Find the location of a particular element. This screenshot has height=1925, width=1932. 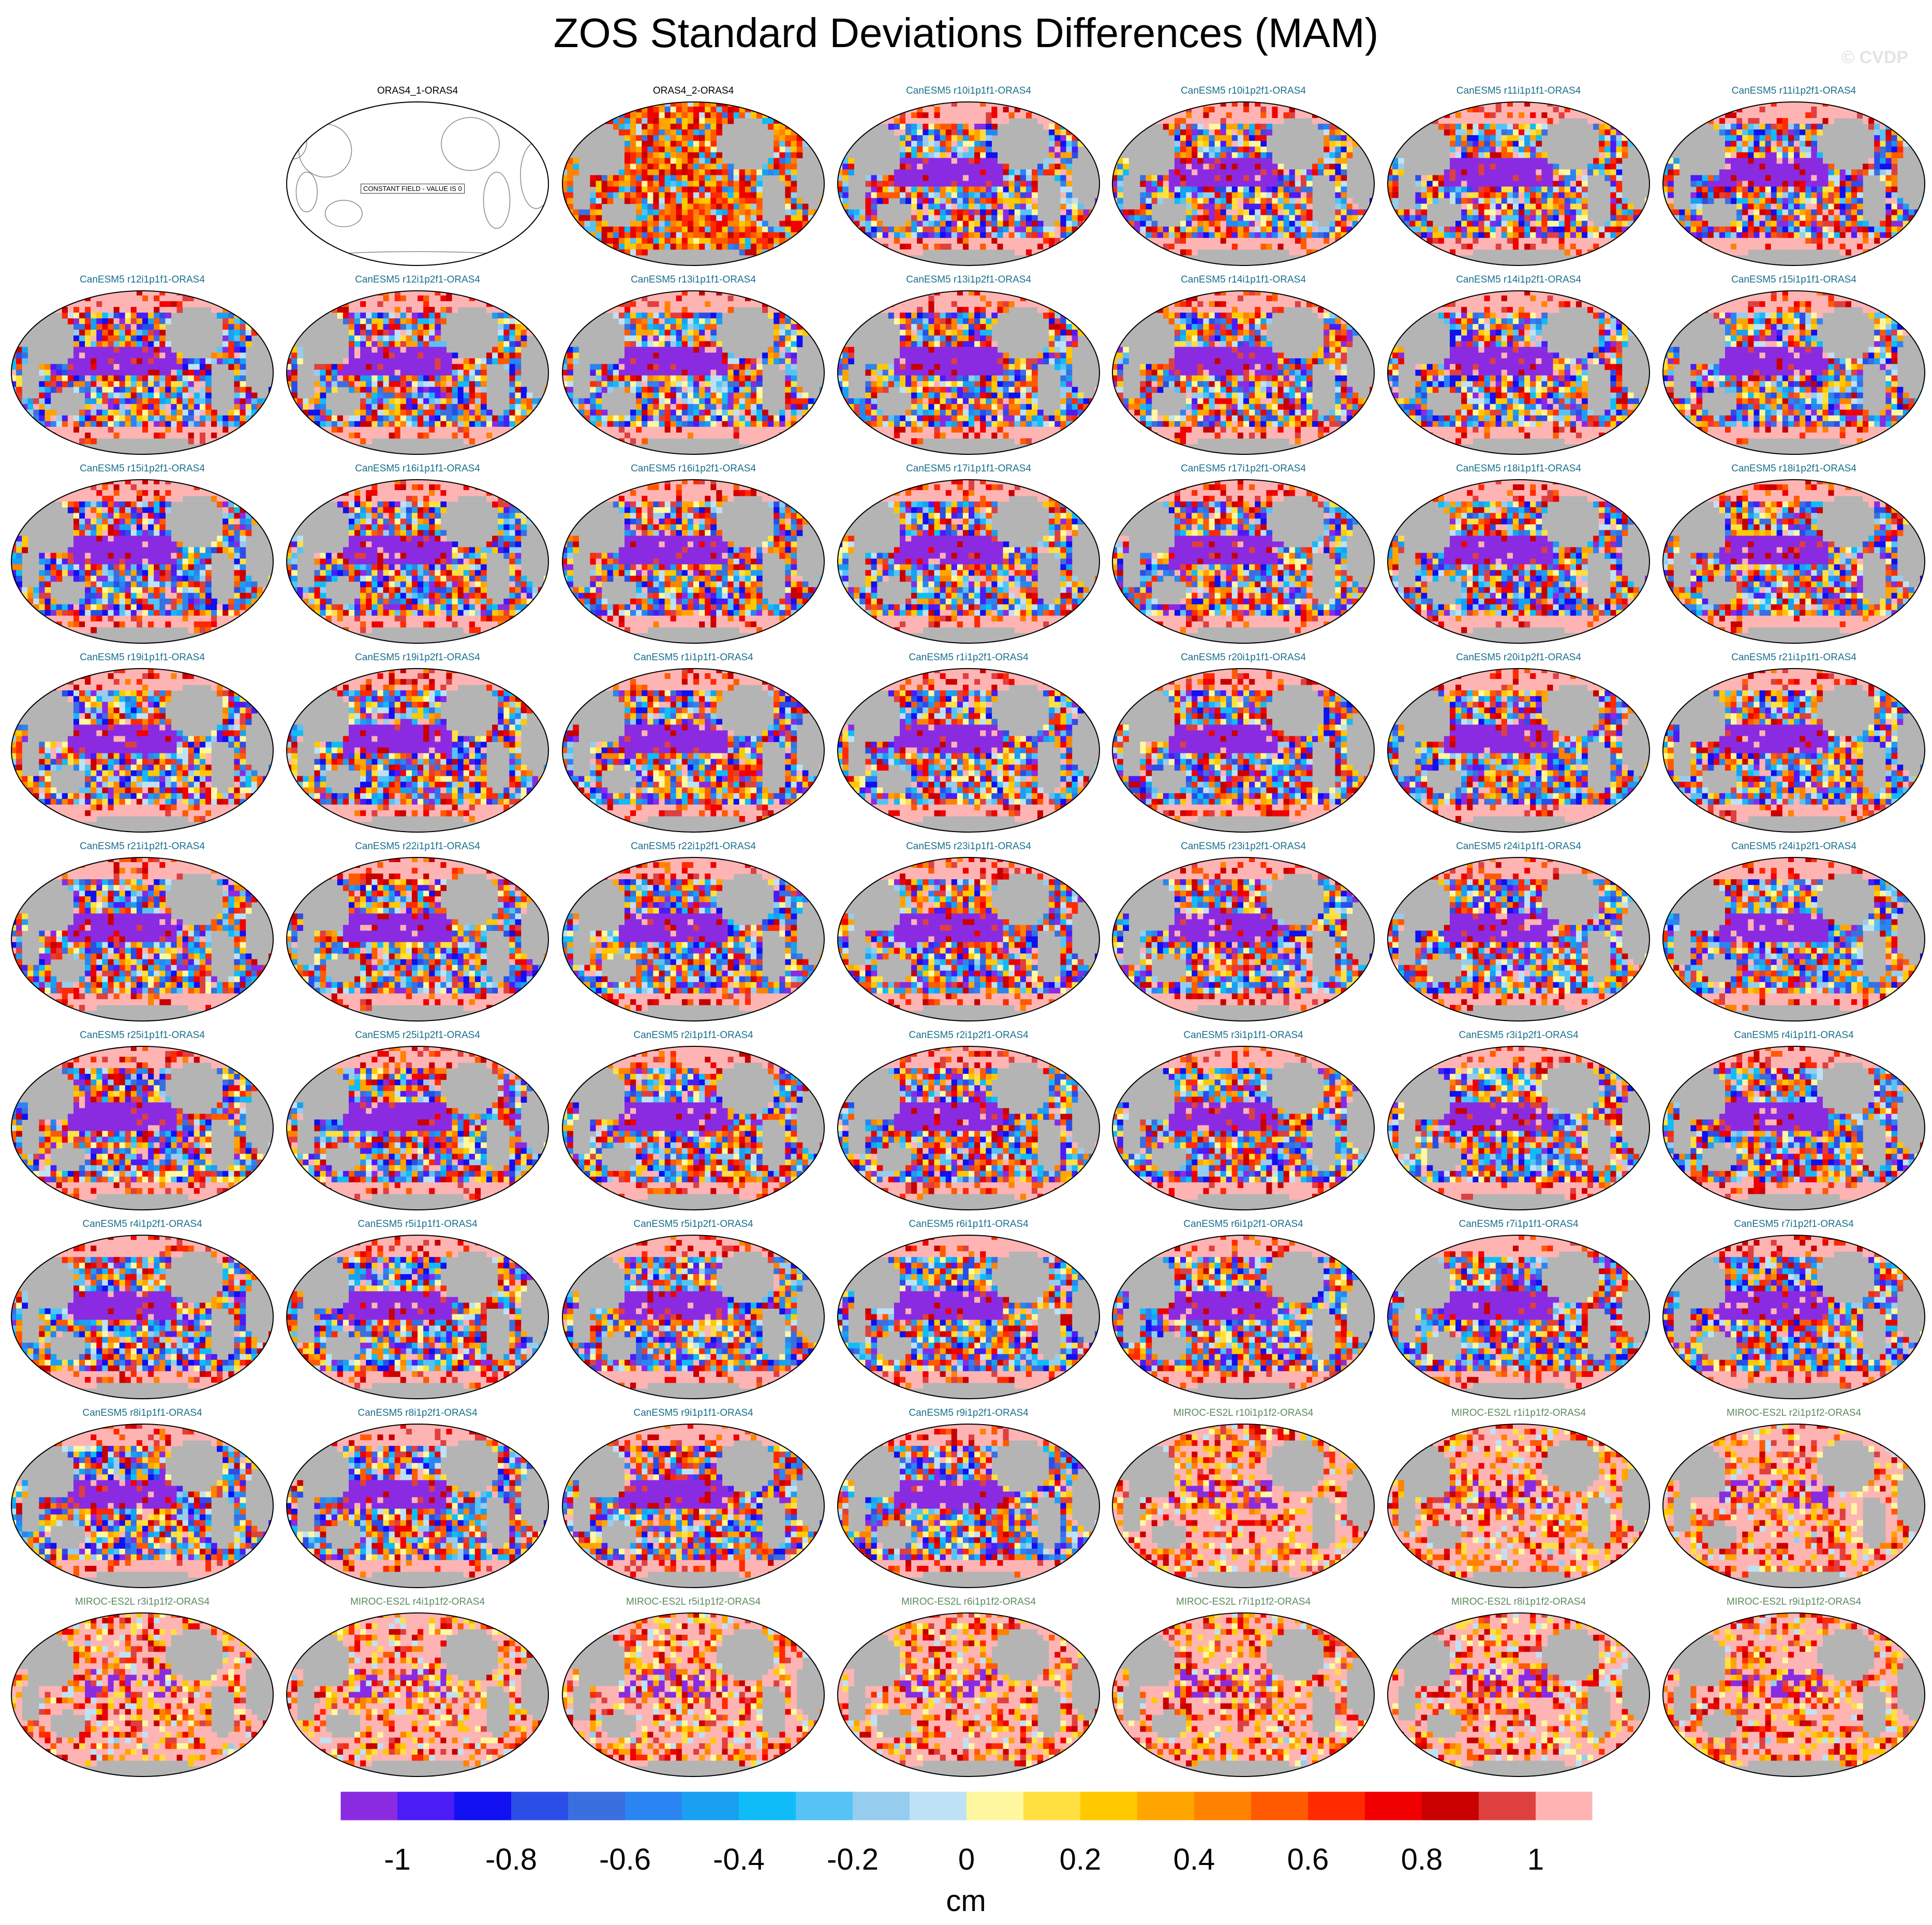

panel-title: CanESM5 r20i1p1f1-ORAS4 is located at coordinates (1243, 657).